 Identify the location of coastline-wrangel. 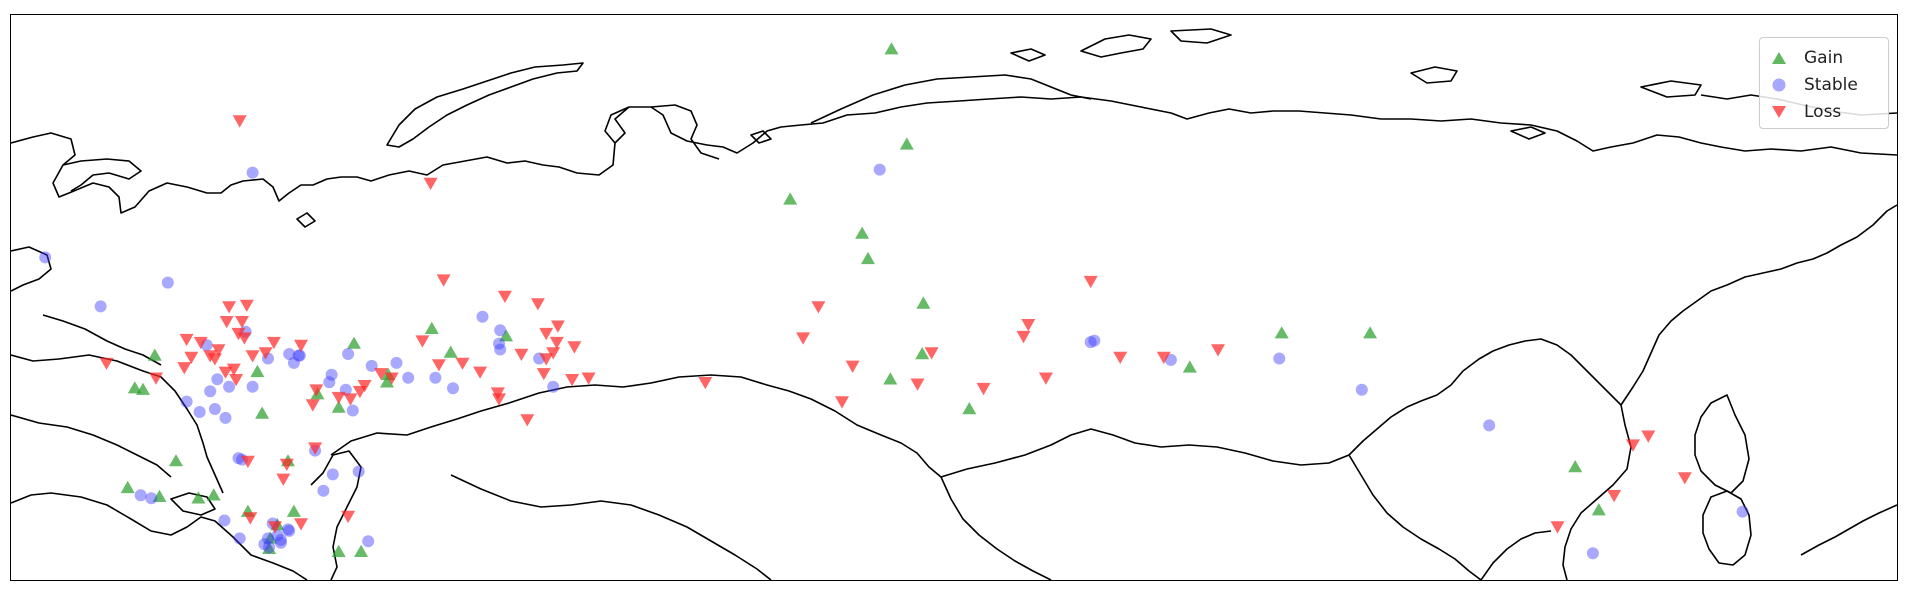
(1671, 89).